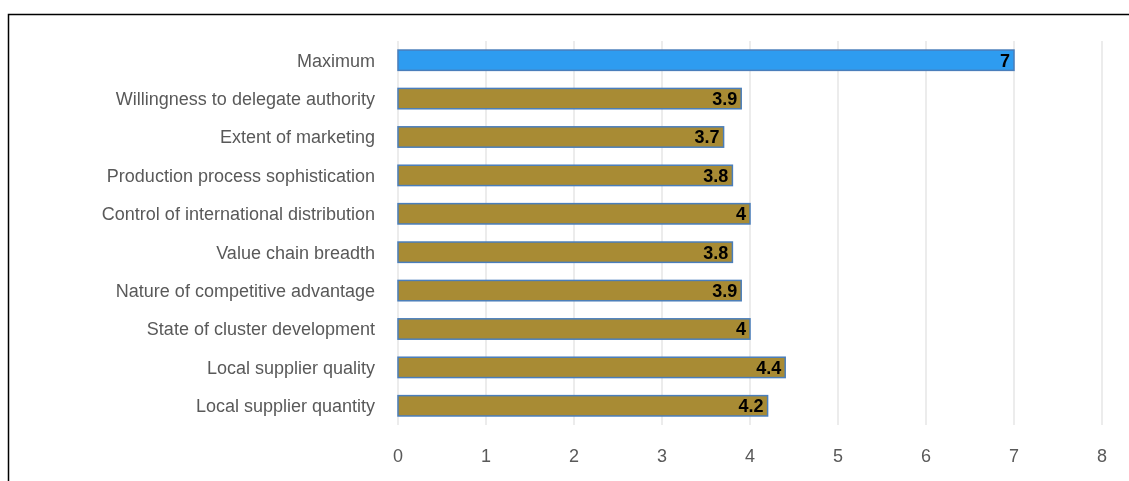  What do you see at coordinates (238, 214) in the screenshot?
I see `y-tick-label: Control of international distribution` at bounding box center [238, 214].